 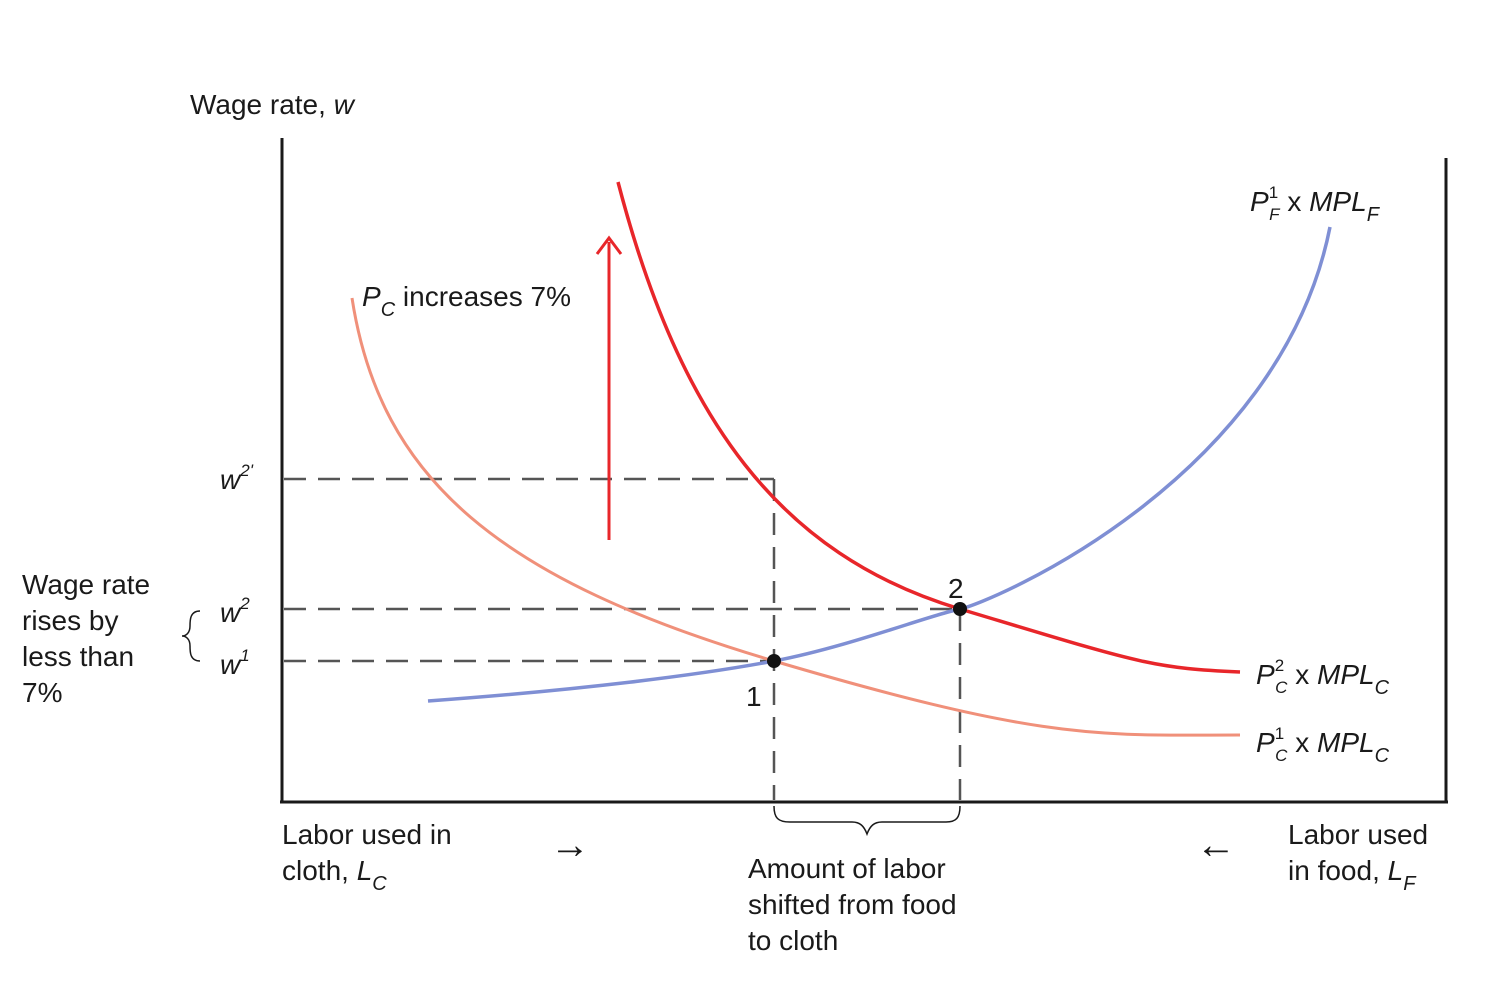 I want to click on wage-rise-brace, so click(x=191, y=636).